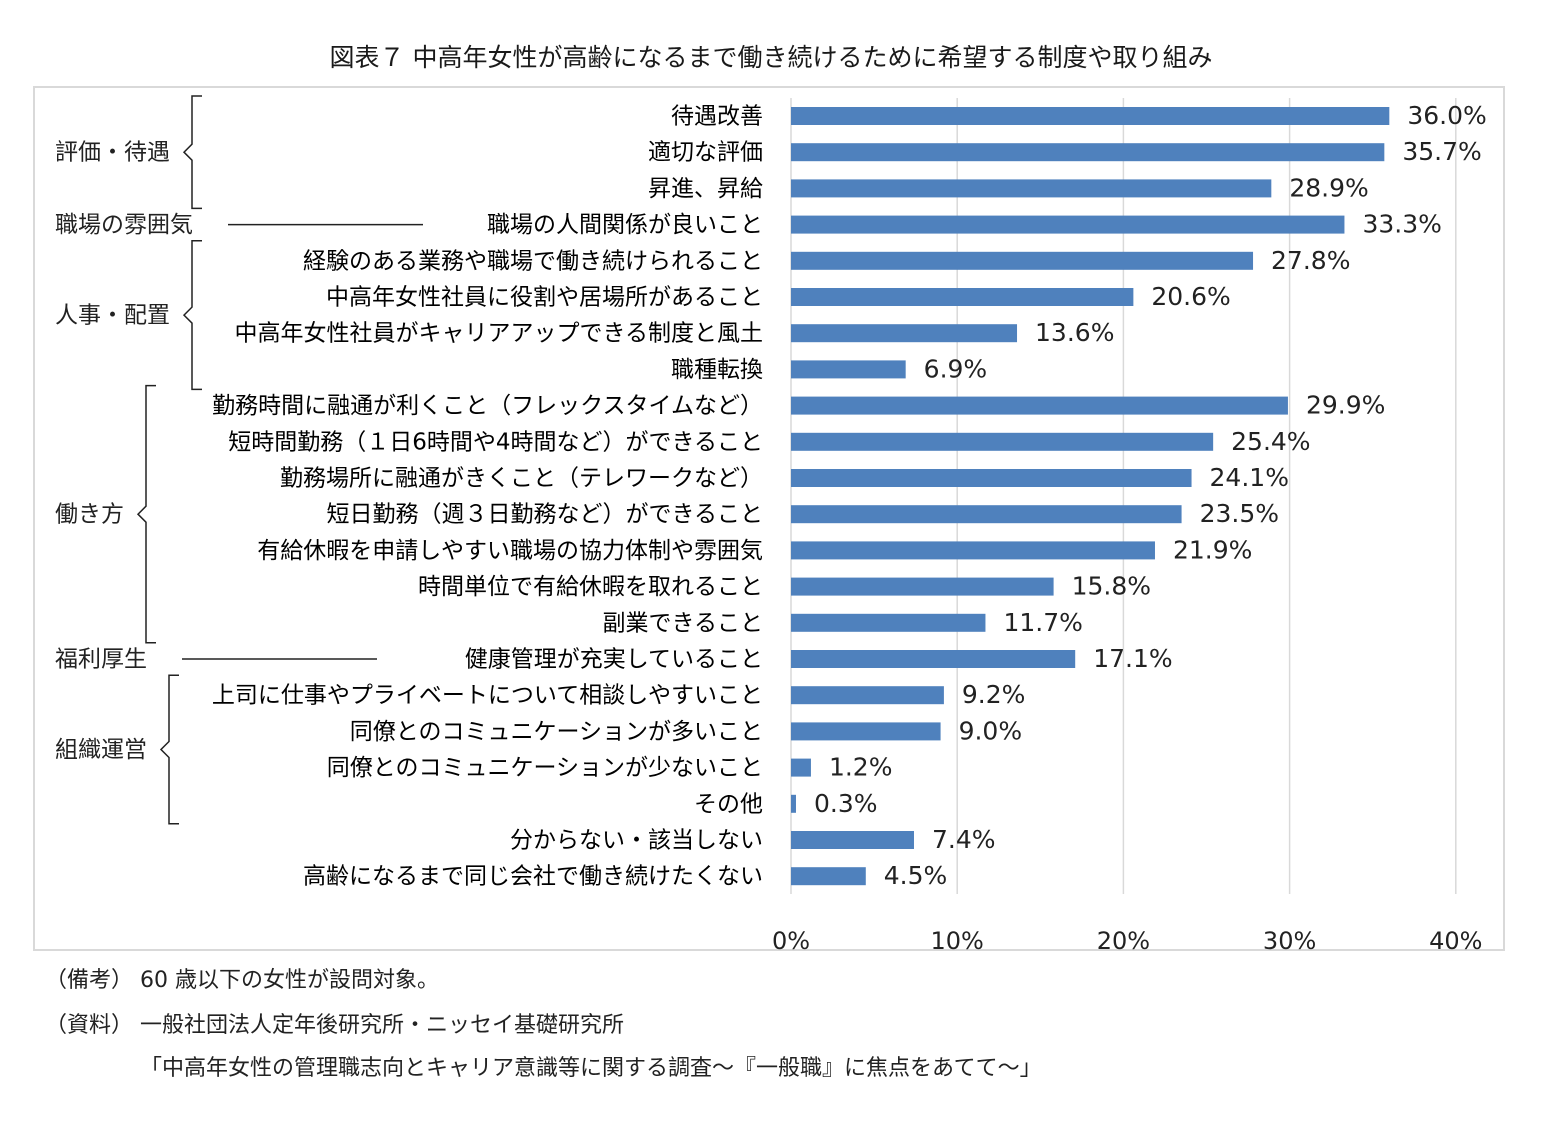 The height and width of the screenshot is (1123, 1542). What do you see at coordinates (1455, 941) in the screenshot?
I see `x-tick-label: 40%` at bounding box center [1455, 941].